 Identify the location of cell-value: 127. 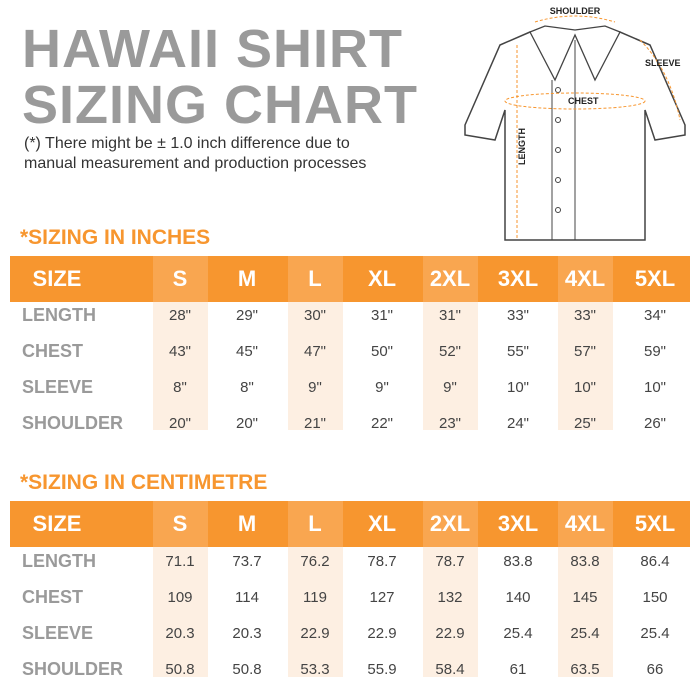
(382, 597).